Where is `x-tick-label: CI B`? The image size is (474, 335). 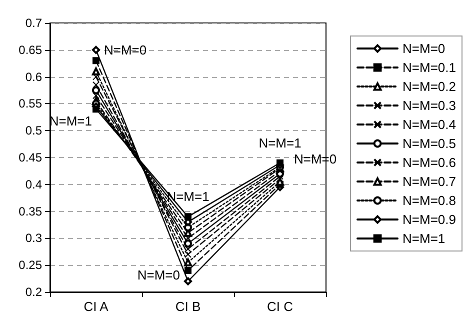
x-tick-label: CI B is located at coordinates (188, 306).